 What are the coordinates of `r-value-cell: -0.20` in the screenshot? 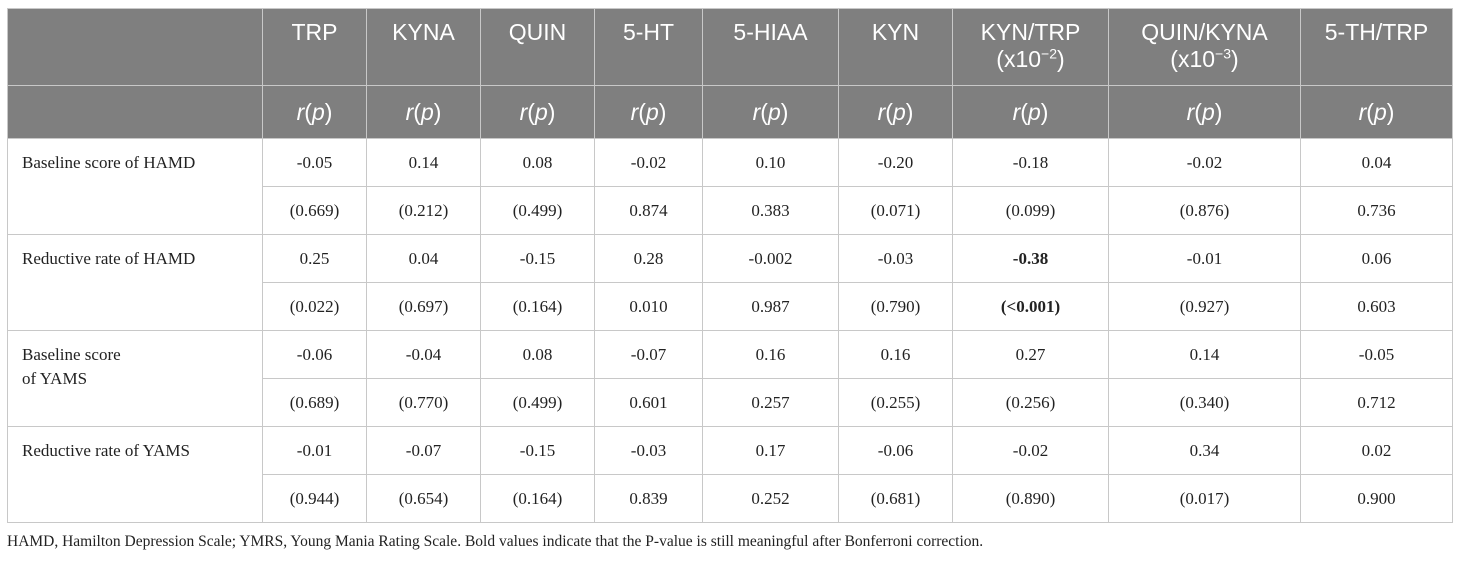 It's located at (895, 162).